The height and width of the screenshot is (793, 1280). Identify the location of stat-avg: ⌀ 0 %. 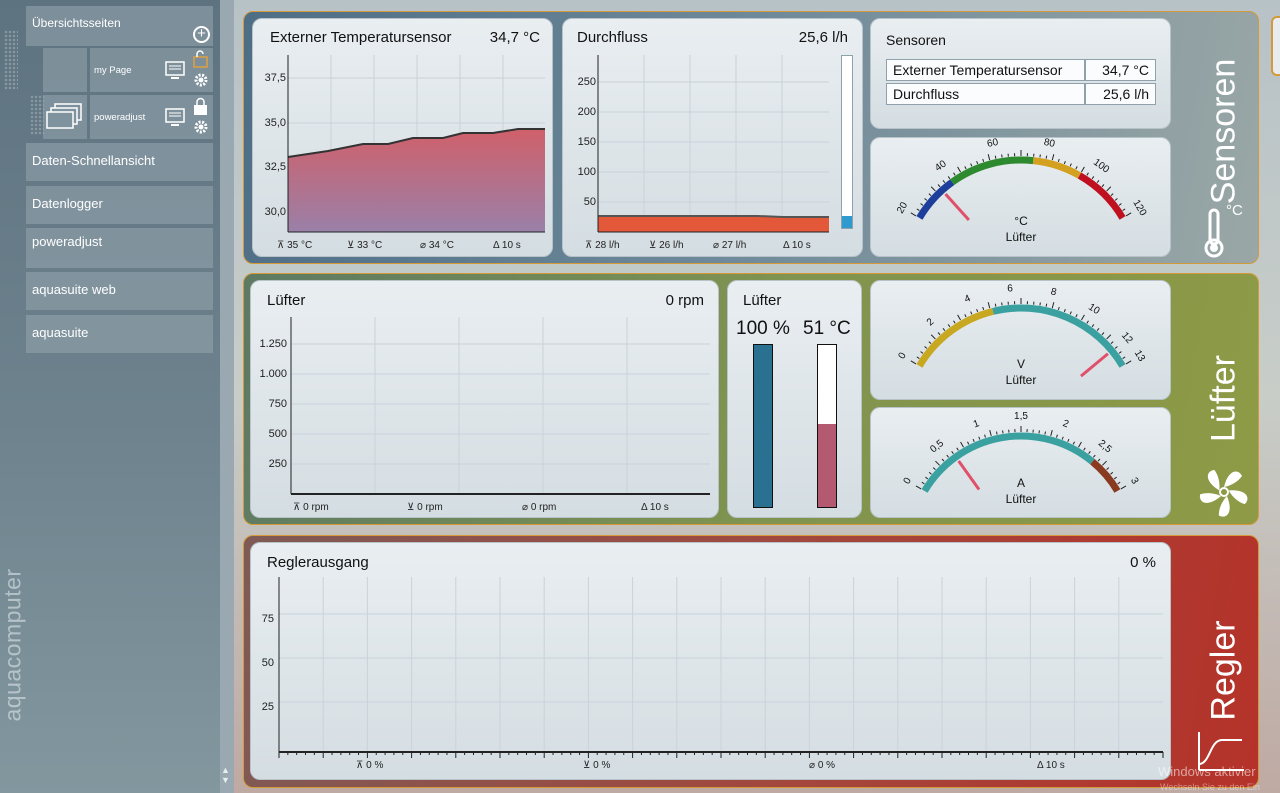
(822, 765).